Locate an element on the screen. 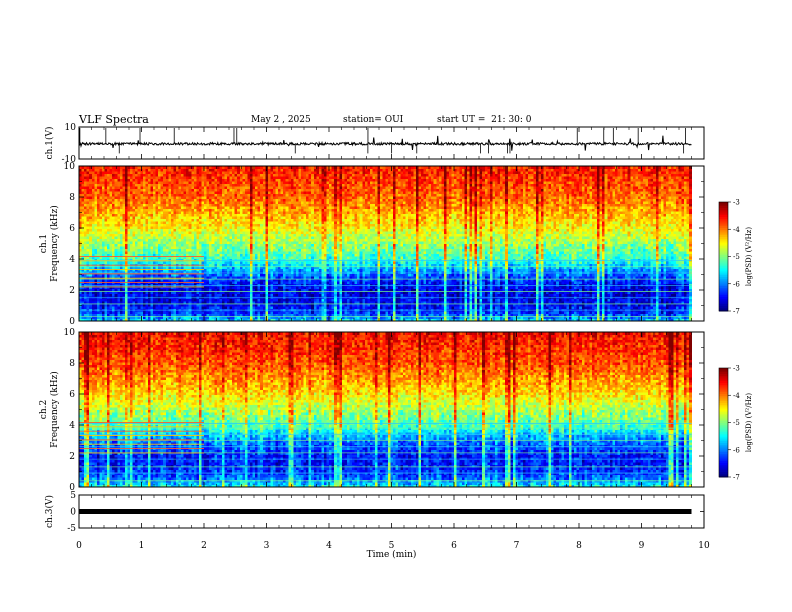 Image resolution: width=792 pixels, height=612 pixels. signal-trace is located at coordinates (385, 143).